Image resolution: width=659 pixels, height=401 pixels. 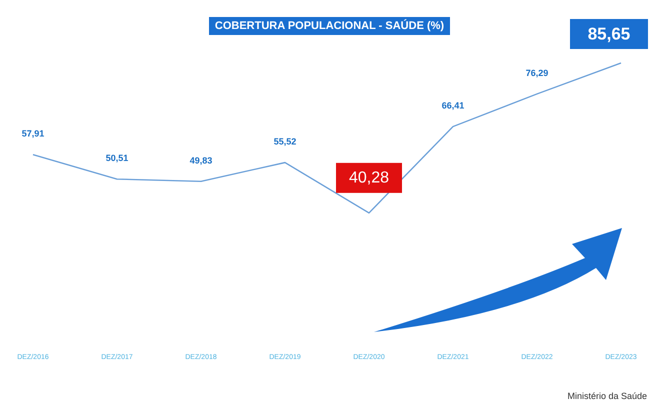 I want to click on chart-title: COBERTURA POPULACIONAL - SAÚDE (%), so click(x=329, y=26).